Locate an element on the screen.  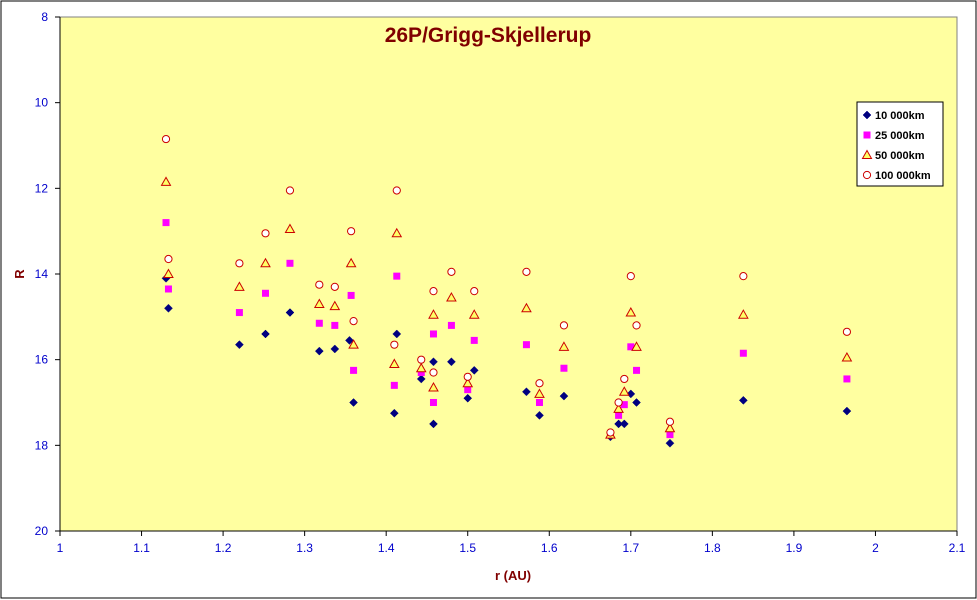
x-tick-label: 1.4 is located at coordinates (386, 548).